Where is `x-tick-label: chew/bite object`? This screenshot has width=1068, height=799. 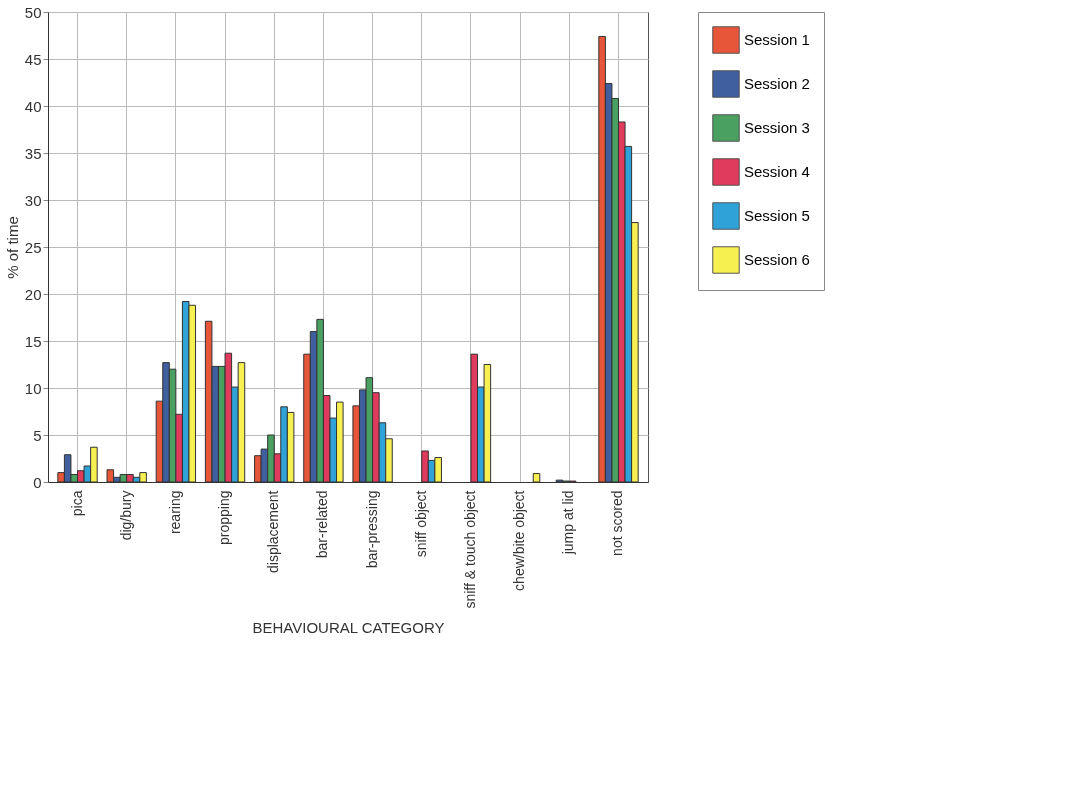
x-tick-label: chew/bite object is located at coordinates (519, 540).